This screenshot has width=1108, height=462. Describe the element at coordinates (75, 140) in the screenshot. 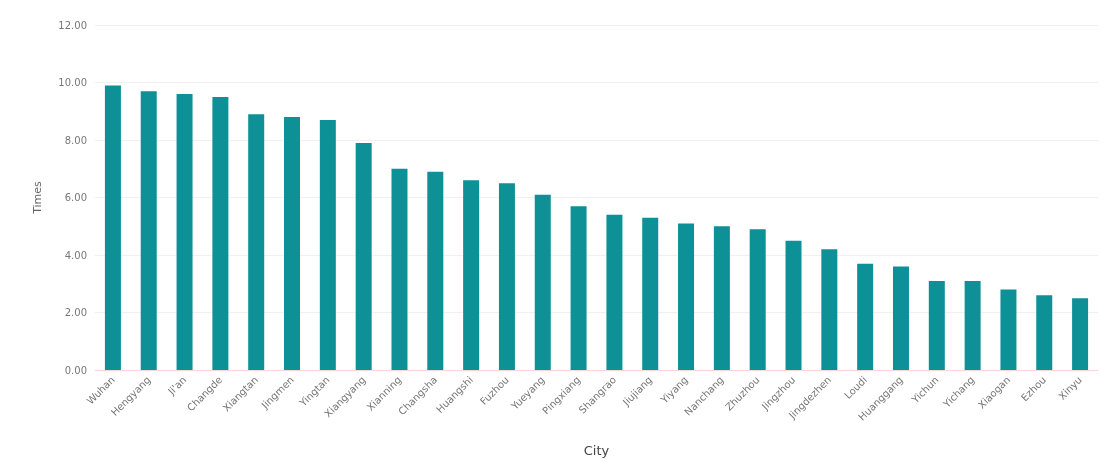

I see `y-tick-label: 8.00` at that location.